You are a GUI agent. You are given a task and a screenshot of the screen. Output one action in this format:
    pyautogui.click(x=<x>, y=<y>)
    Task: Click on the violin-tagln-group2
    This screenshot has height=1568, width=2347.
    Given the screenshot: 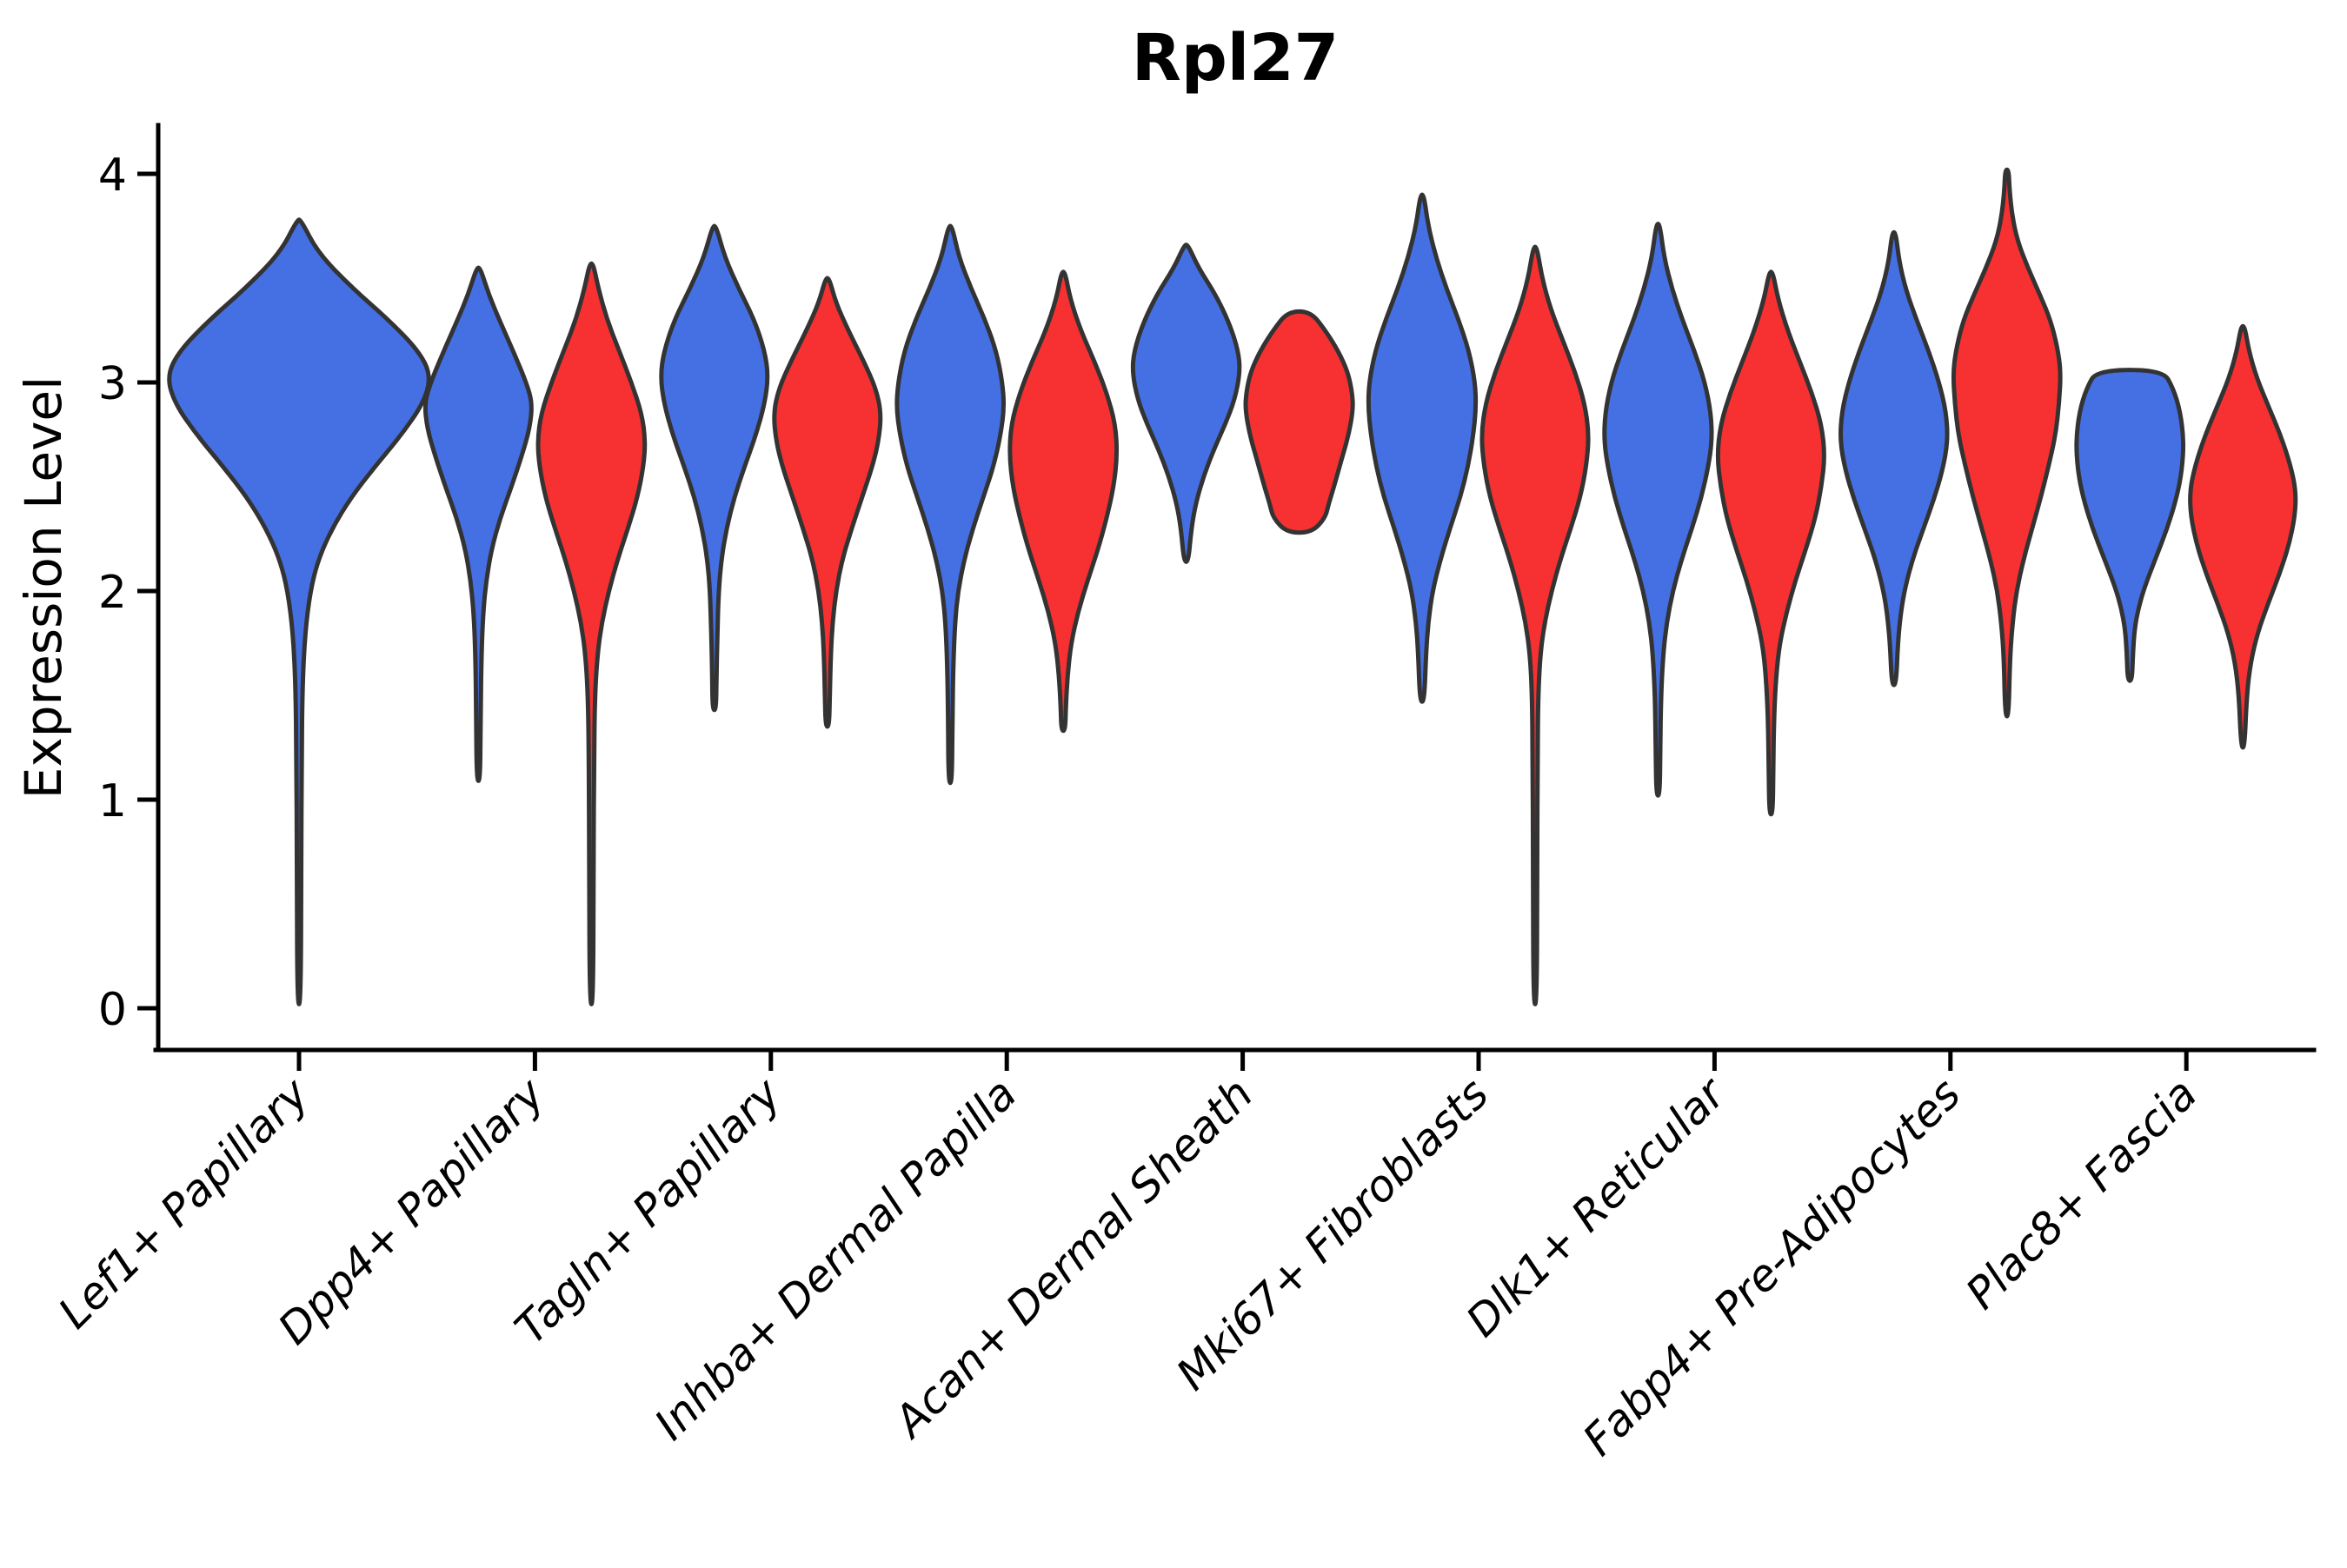 What is the action you would take?
    pyautogui.click(x=827, y=502)
    